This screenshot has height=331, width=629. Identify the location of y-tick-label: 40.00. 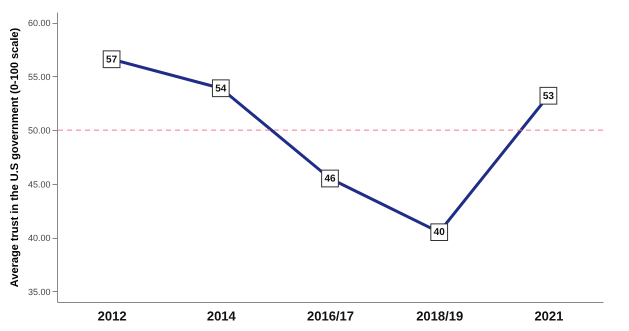
(39, 238).